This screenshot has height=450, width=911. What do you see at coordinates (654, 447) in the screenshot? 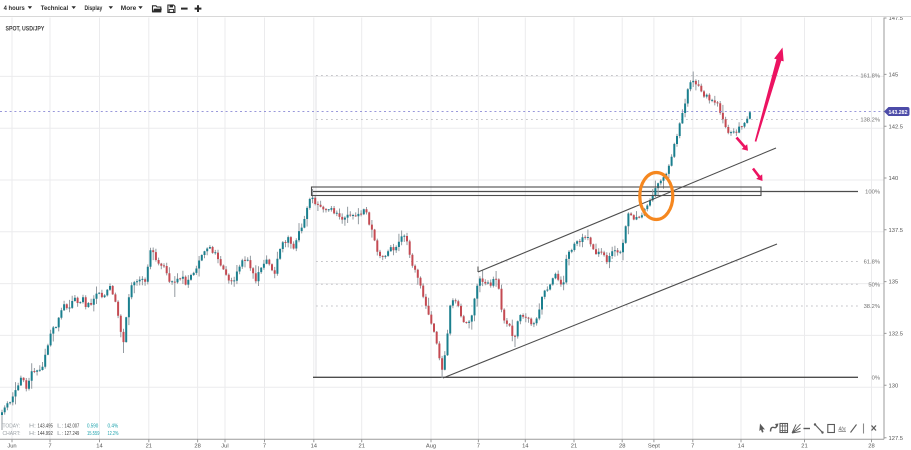
I see `svg-text: Sept` at bounding box center [654, 447].